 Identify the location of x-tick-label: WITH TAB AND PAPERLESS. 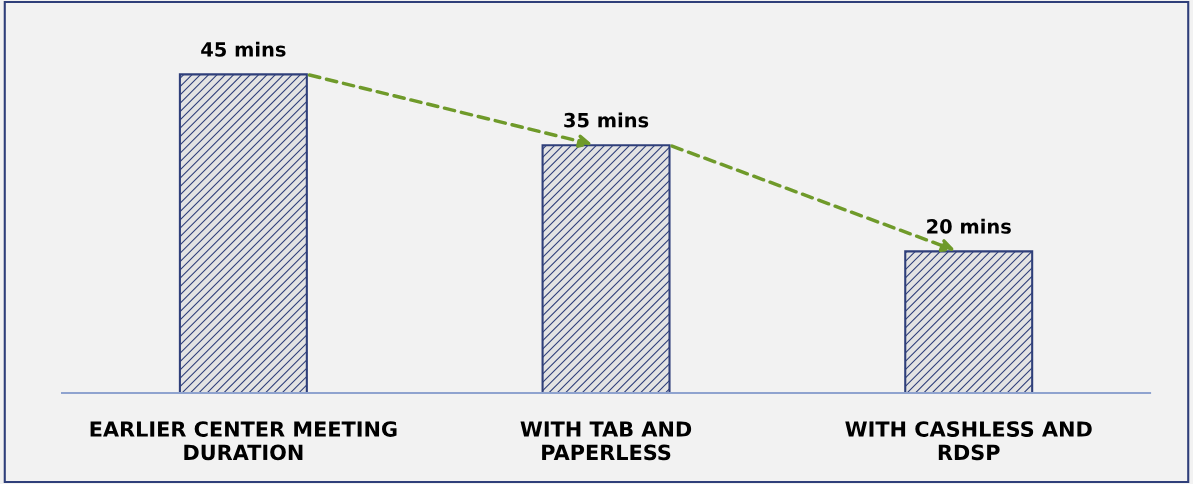
(606, 441).